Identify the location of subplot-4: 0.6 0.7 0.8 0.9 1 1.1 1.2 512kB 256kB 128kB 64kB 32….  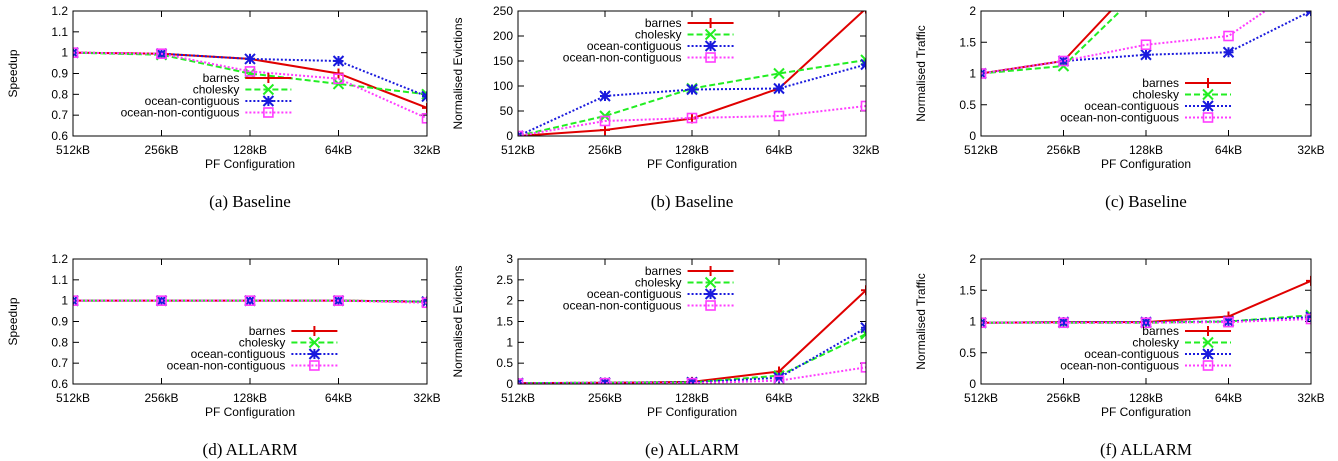
(223, 355).